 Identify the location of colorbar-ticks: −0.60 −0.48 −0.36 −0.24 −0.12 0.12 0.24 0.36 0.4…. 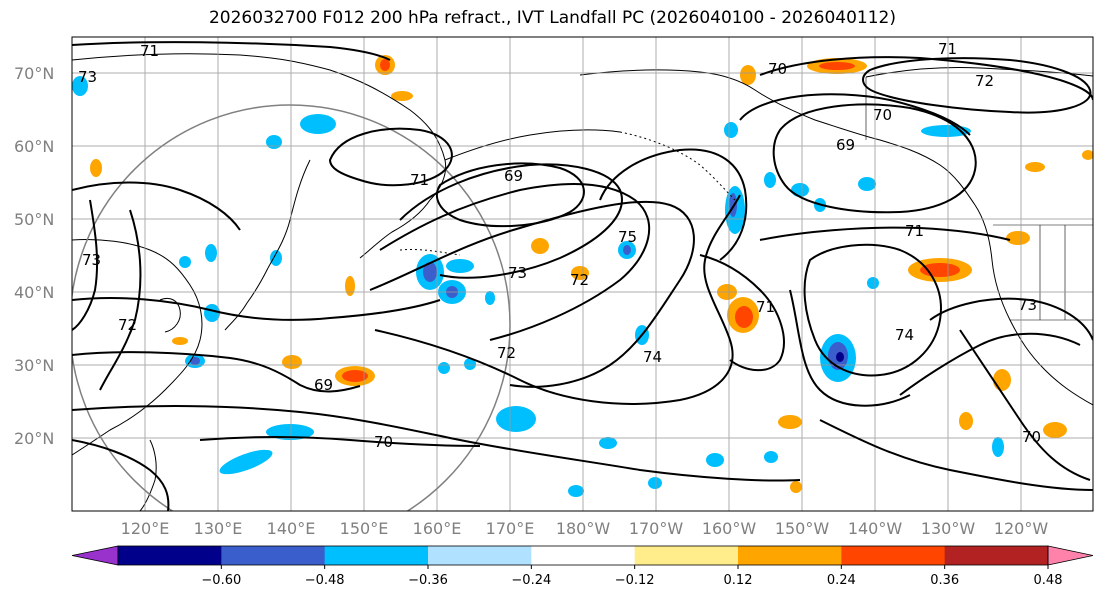
(632, 576).